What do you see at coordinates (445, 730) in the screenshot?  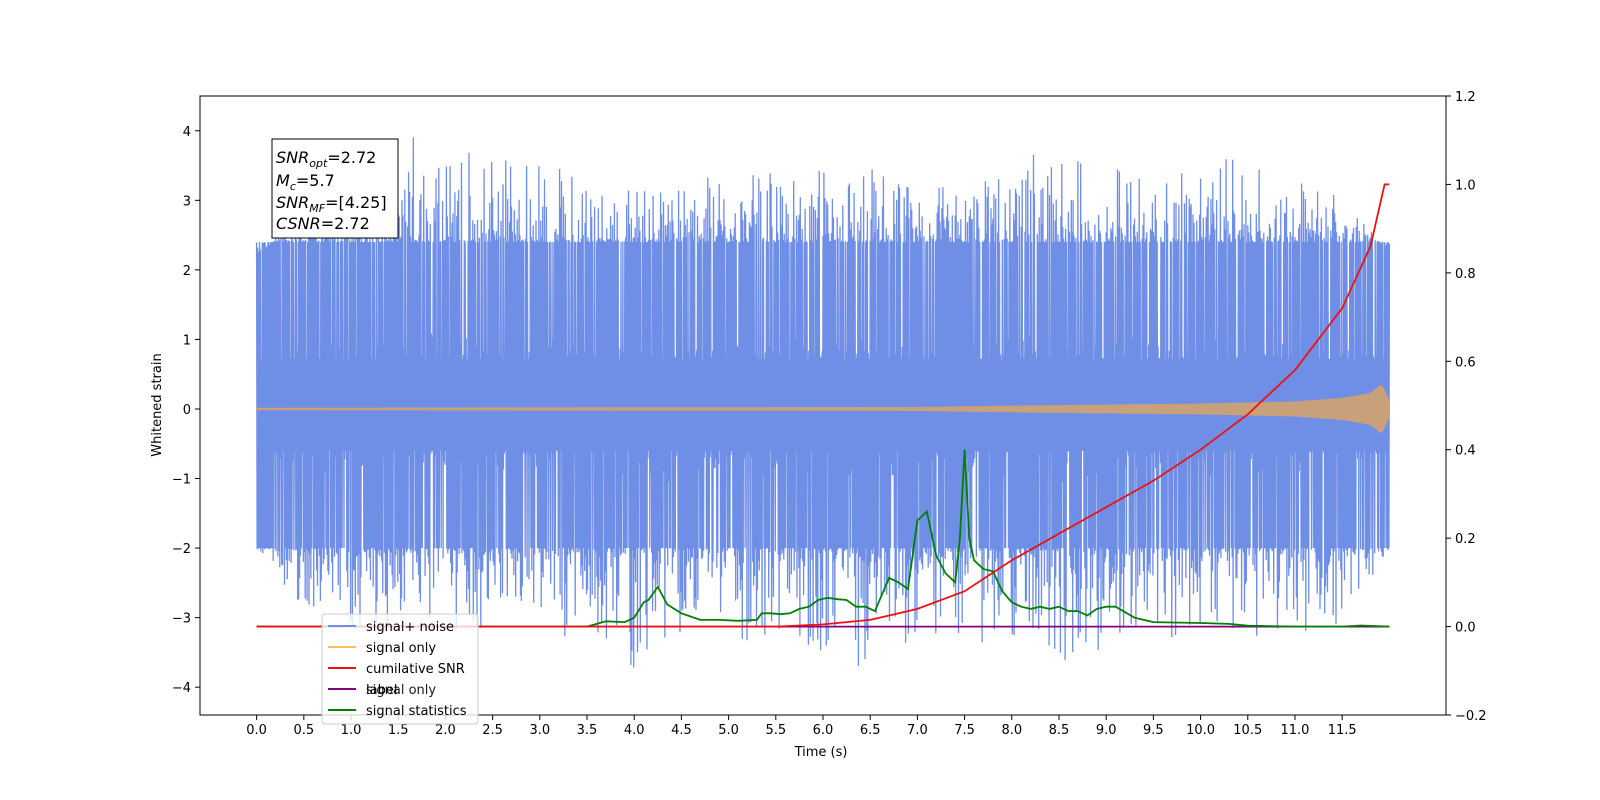 I see `x-tick-label: 2.0` at bounding box center [445, 730].